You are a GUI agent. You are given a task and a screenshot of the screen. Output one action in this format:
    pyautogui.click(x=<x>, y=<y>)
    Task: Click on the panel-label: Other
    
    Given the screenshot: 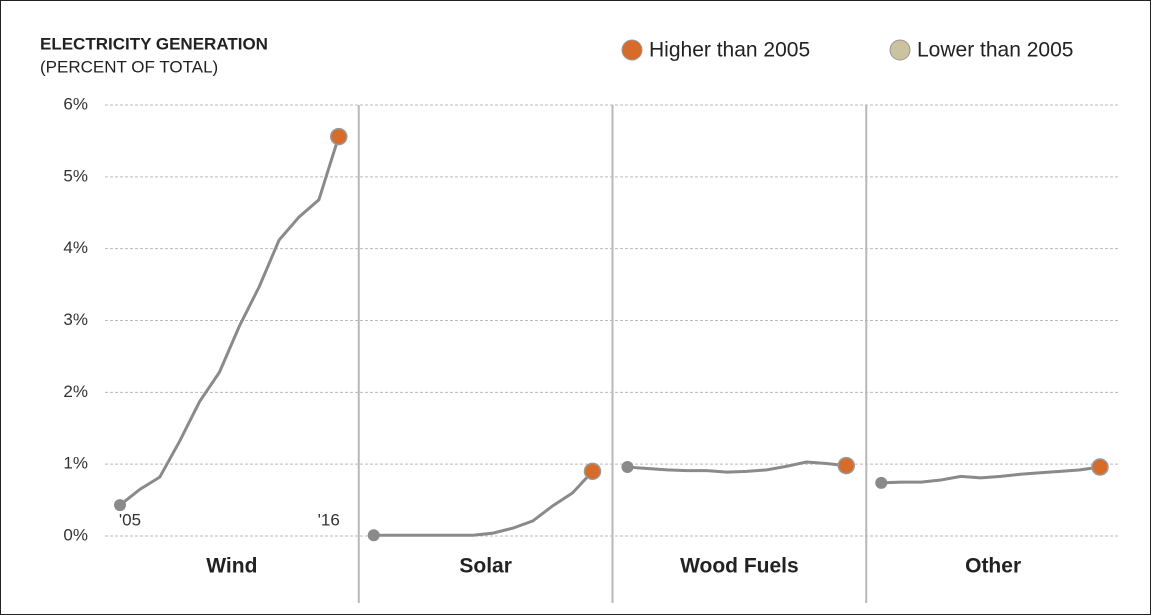 What is the action you would take?
    pyautogui.click(x=993, y=566)
    